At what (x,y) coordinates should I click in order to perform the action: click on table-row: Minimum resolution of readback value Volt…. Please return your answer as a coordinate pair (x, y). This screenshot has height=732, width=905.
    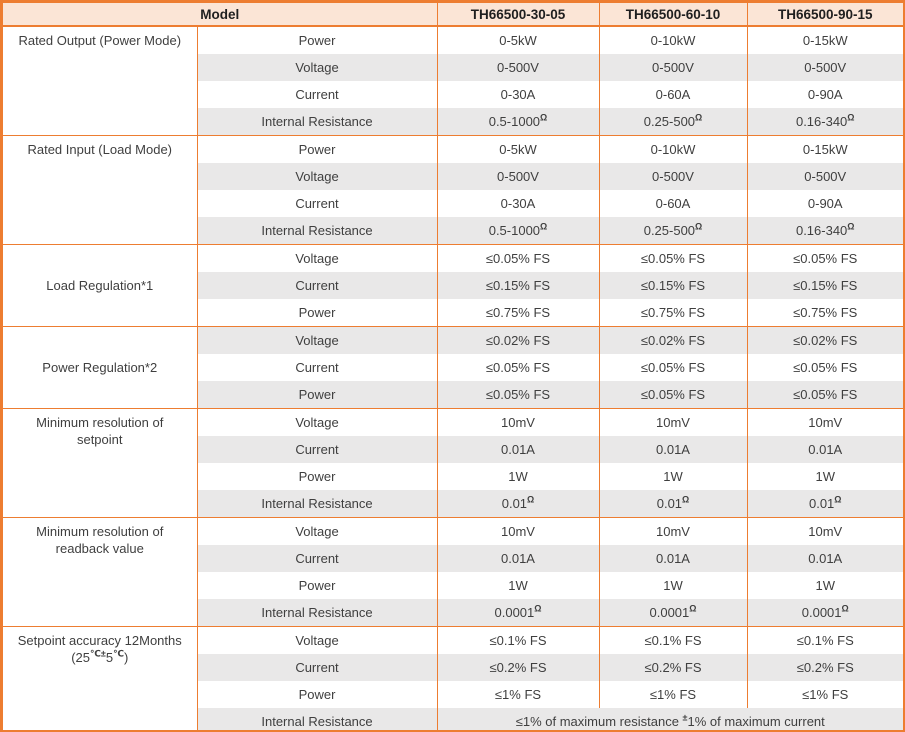
    Looking at the image, I should click on (453, 572).